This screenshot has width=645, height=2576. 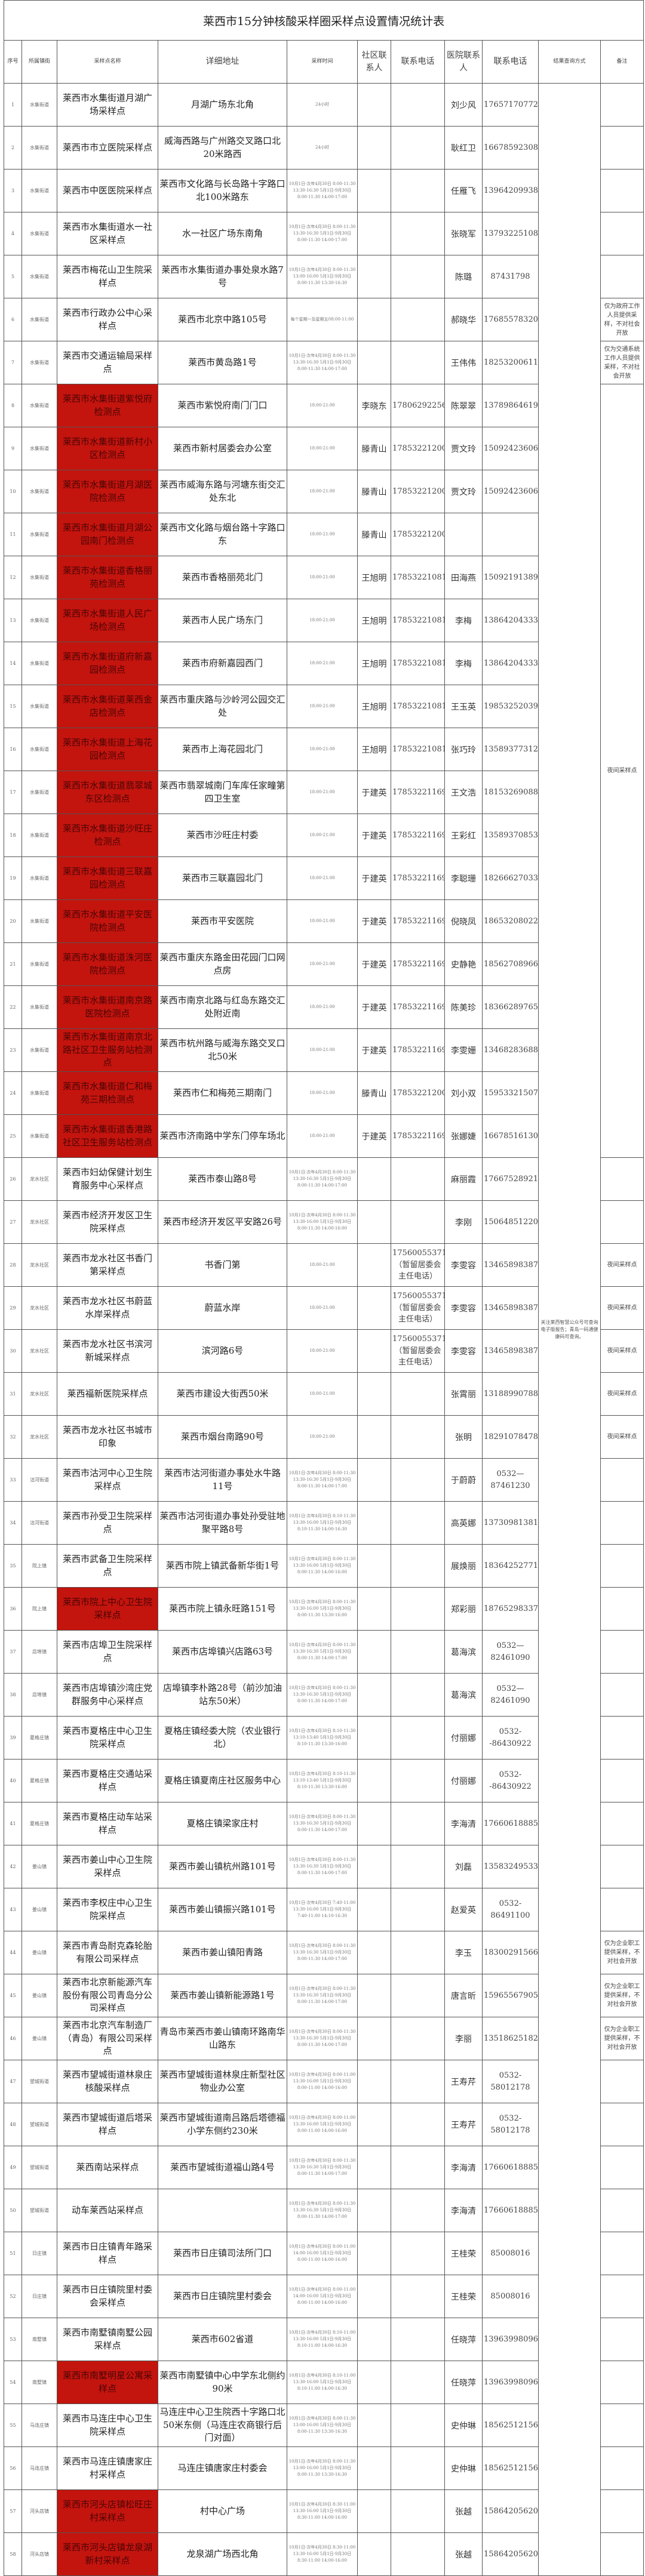 What do you see at coordinates (39, 2296) in the screenshot?
I see `cell-town: 日庄镇` at bounding box center [39, 2296].